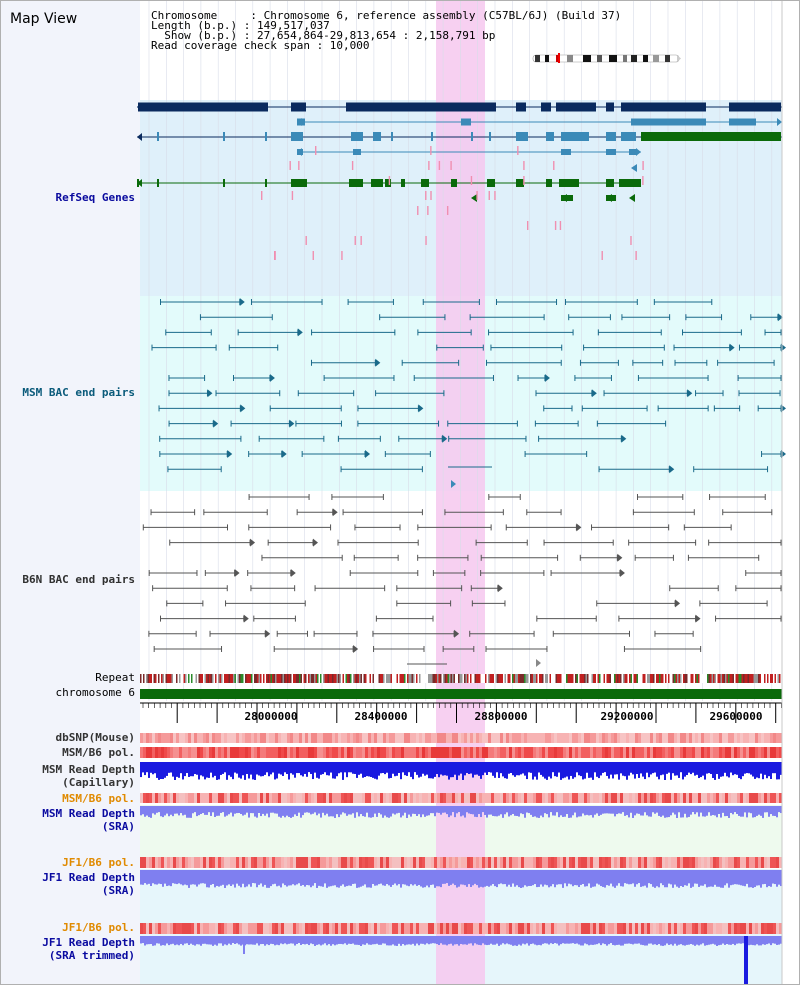  What do you see at coordinates (426, 240) in the screenshot?
I see `refseq-minor-mark` at bounding box center [426, 240].